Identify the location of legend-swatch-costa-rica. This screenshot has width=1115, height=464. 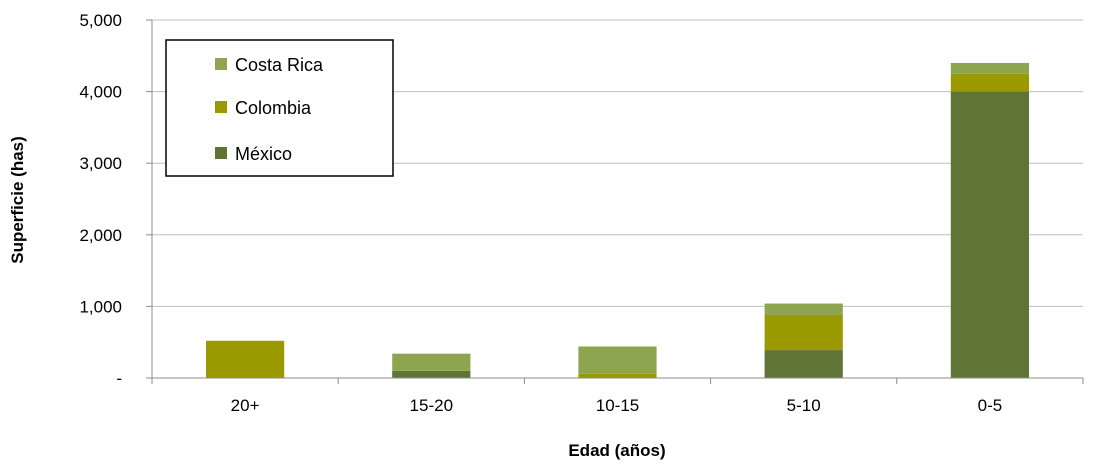
(221, 64).